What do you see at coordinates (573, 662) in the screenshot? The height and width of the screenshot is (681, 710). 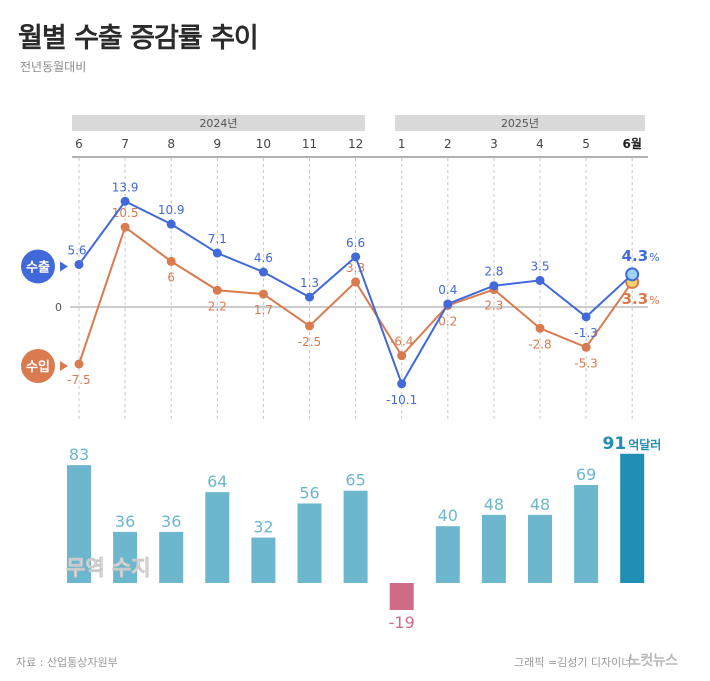 I see `graphic-credit: 그래픽 =김성기 디자이너` at bounding box center [573, 662].